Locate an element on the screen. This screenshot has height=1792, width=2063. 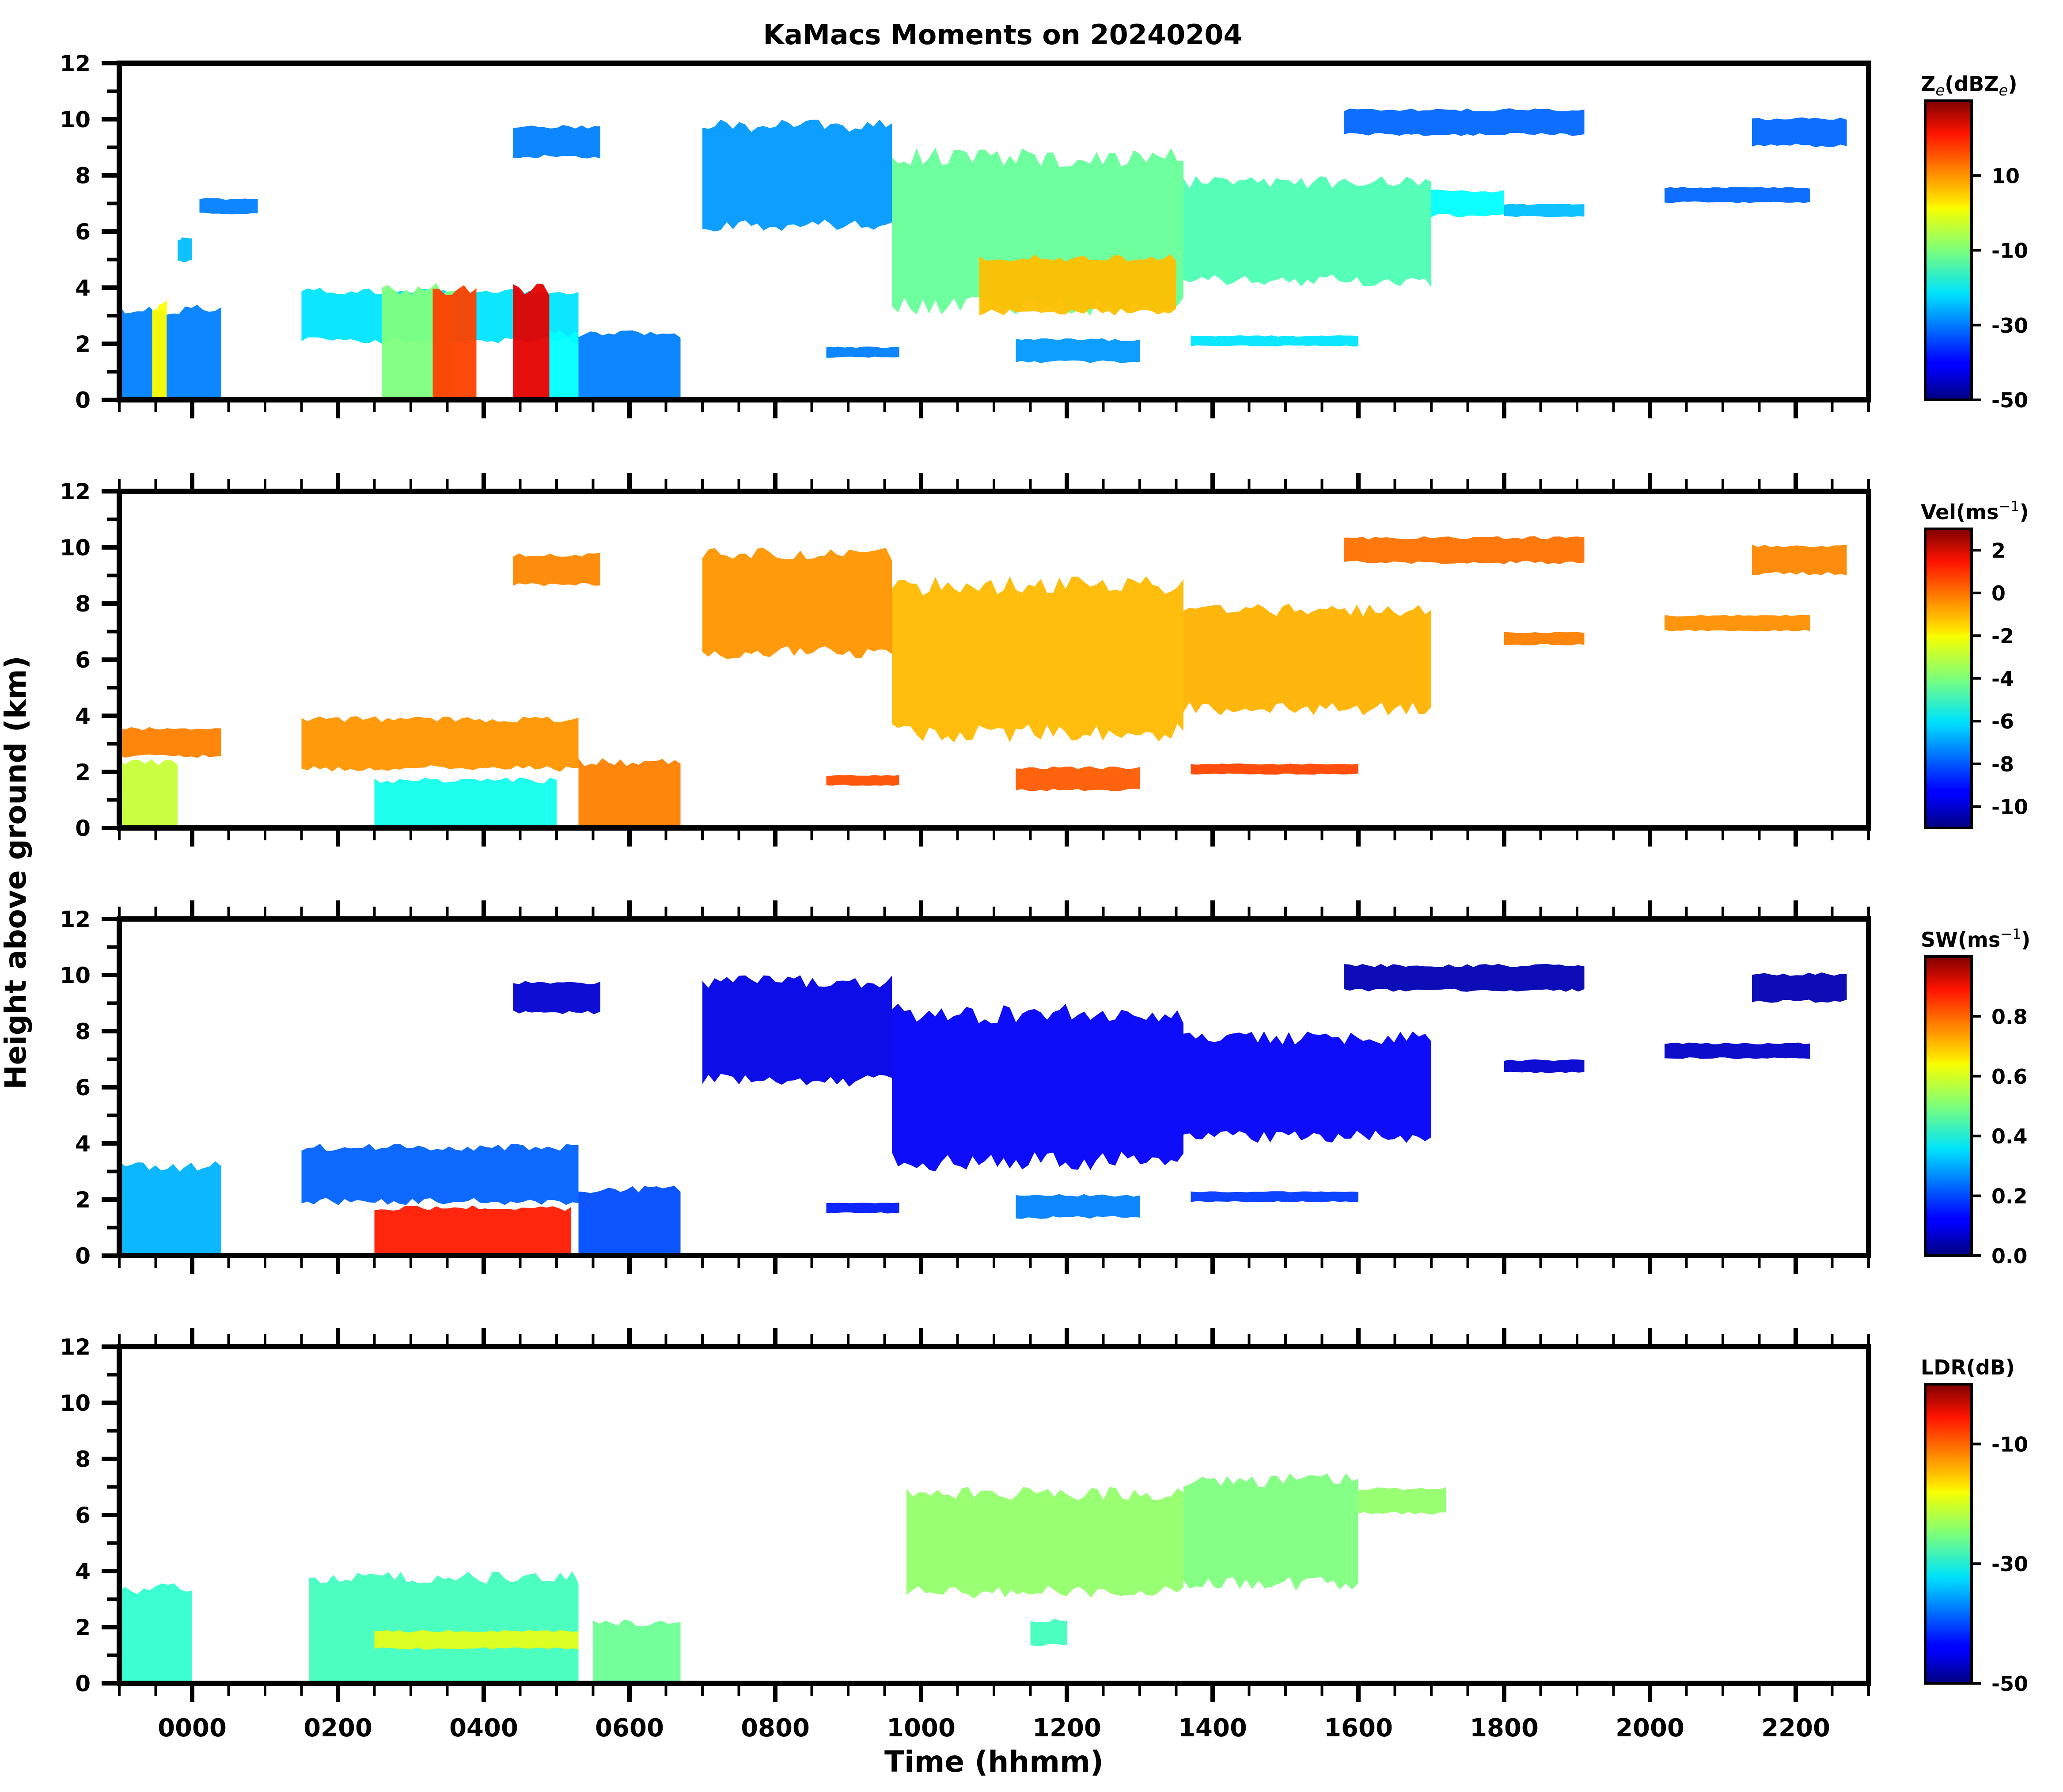
colorbar-tick-label: -4 is located at coordinates (2002, 679).